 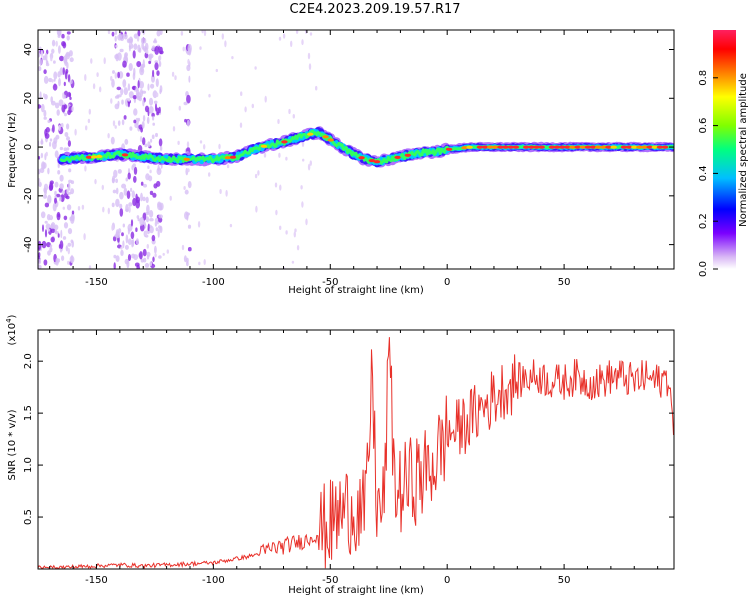 I want to click on y-tick-label: 1.0, so click(x=28, y=465).